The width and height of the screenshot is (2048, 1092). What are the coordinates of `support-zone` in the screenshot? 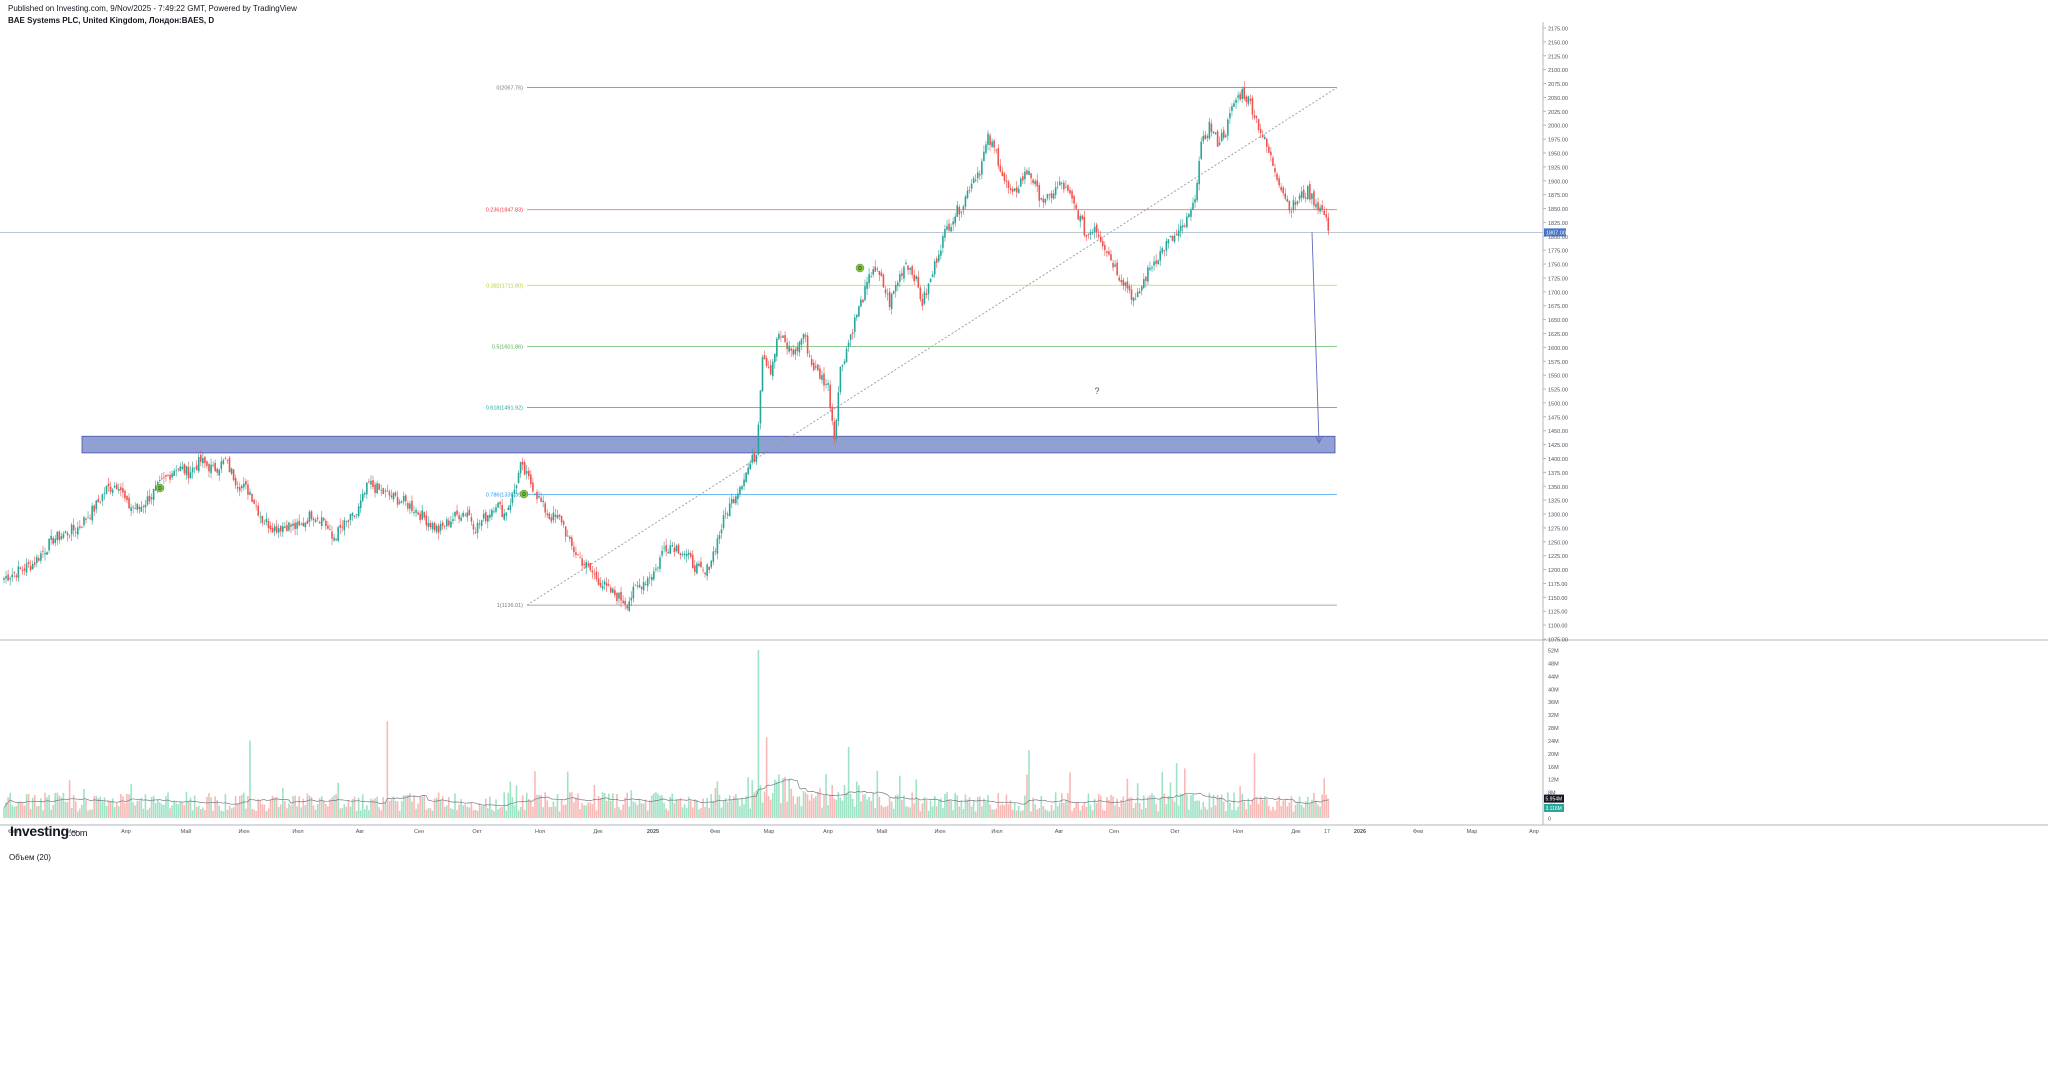 It's located at (708, 444).